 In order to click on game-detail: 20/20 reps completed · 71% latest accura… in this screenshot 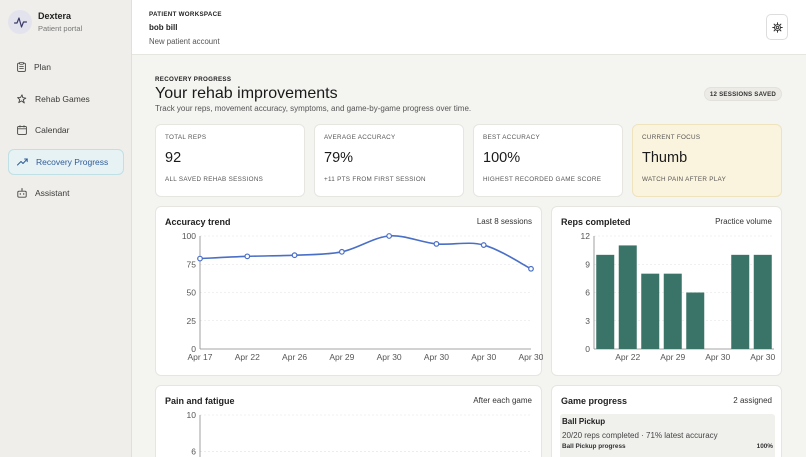, I will do `click(640, 435)`.